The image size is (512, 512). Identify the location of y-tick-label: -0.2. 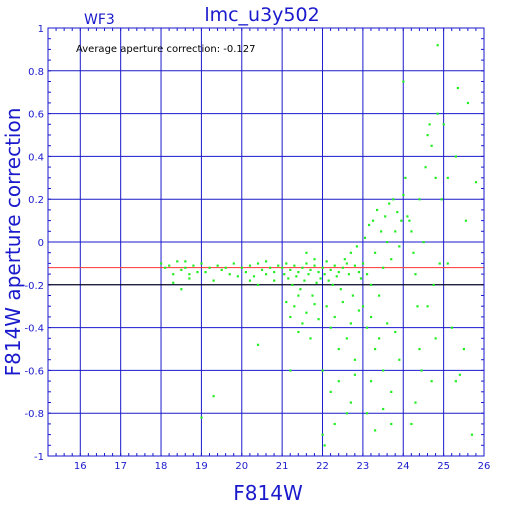
(34, 286).